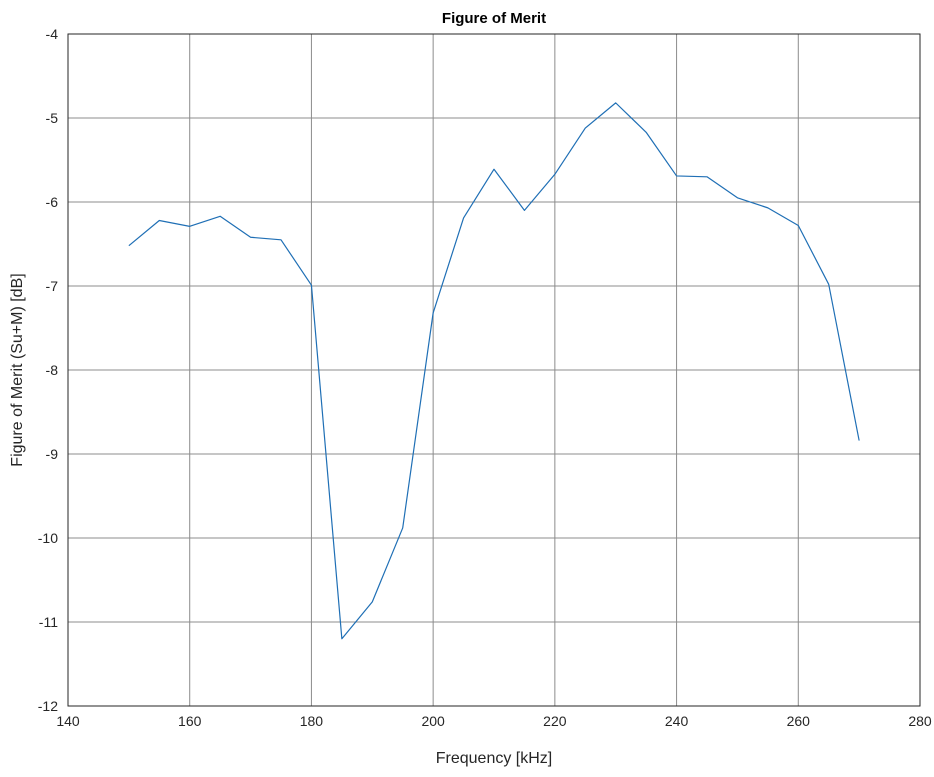  What do you see at coordinates (48, 538) in the screenshot?
I see `y-tick-label: -10` at bounding box center [48, 538].